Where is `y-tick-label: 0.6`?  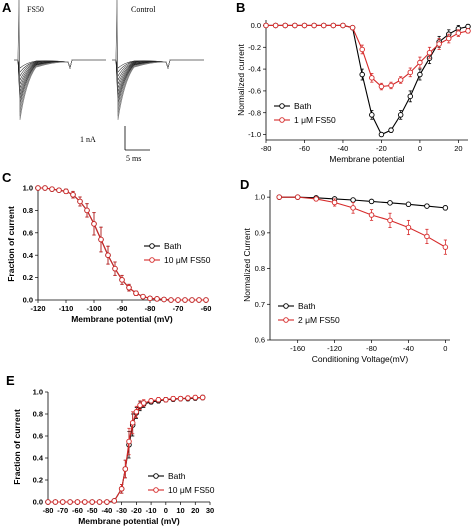 y-tick-label: 0.6 is located at coordinates (28, 232).